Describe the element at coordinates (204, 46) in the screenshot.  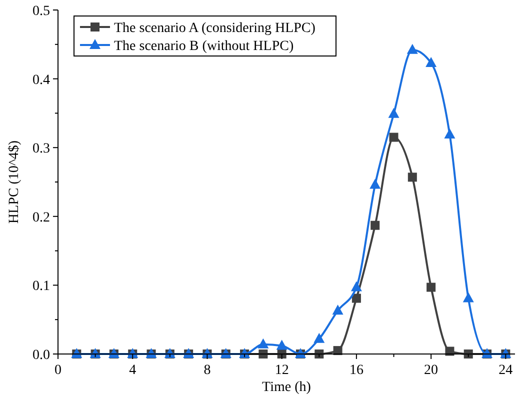
I see `legend-label: The scenario B (without HLPC)` at that location.